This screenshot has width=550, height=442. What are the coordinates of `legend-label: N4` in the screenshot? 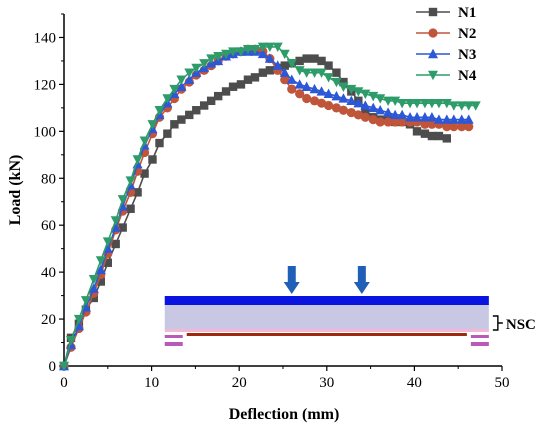 It's located at (467, 76).